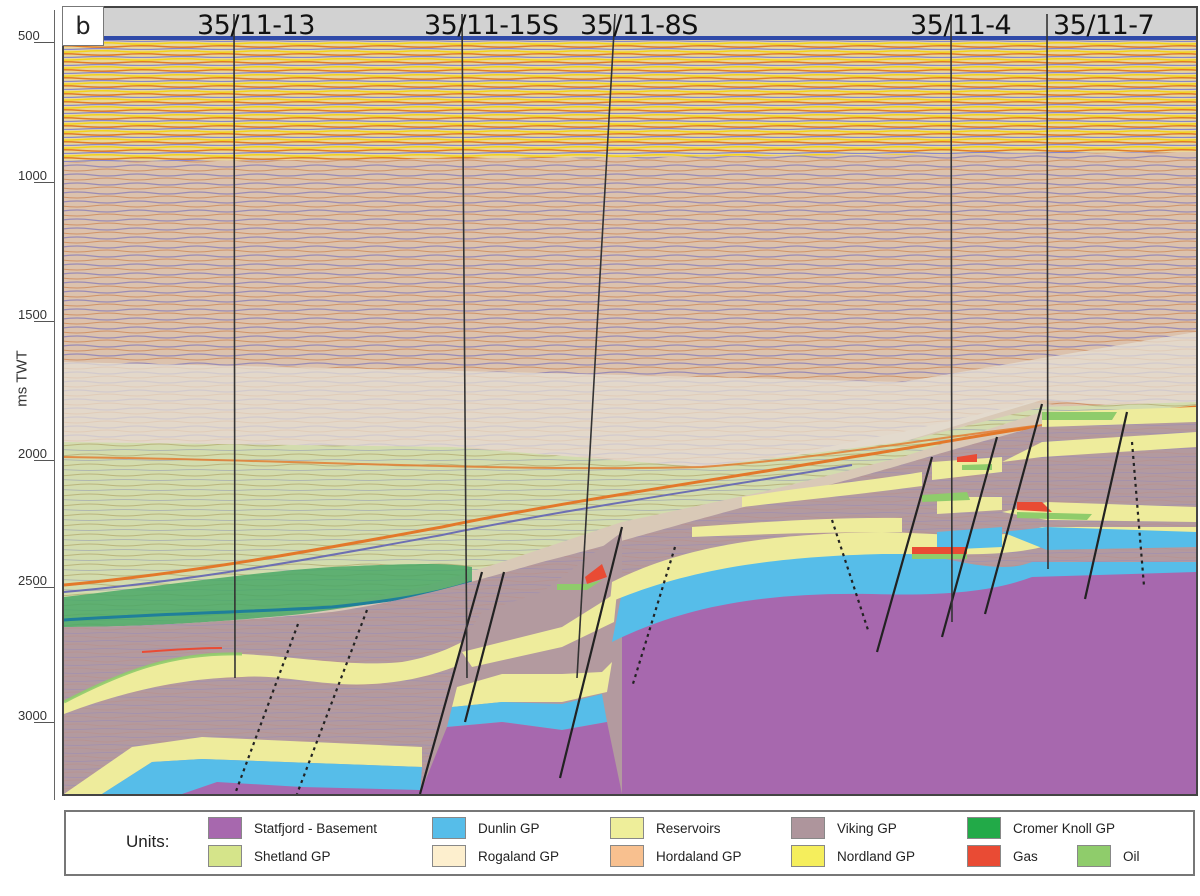 The height and width of the screenshot is (896, 1200). What do you see at coordinates (639, 25) in the screenshot?
I see `well-label: 35/11-8S` at bounding box center [639, 25].